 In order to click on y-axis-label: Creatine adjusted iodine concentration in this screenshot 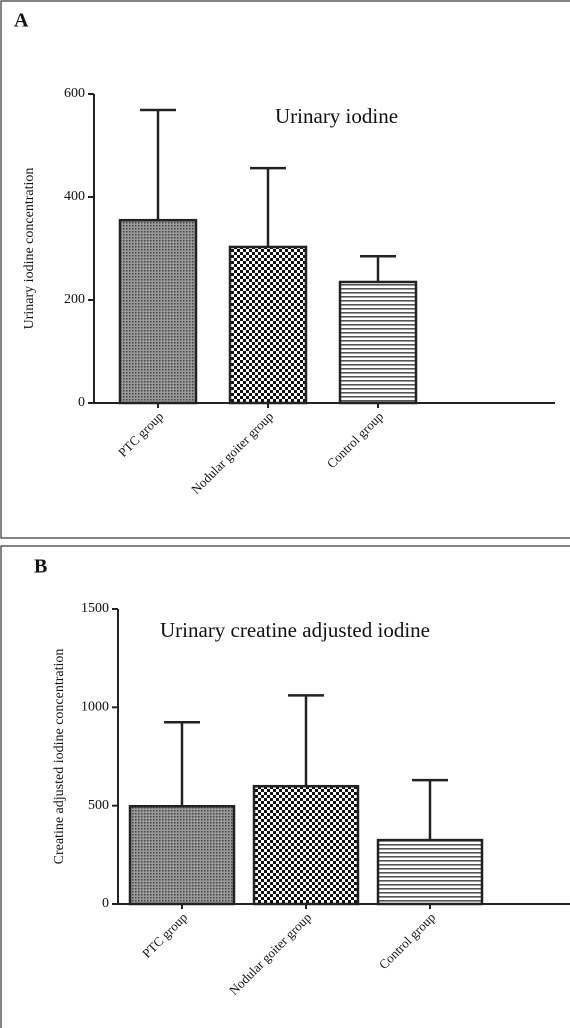, I will do `click(59, 757)`.